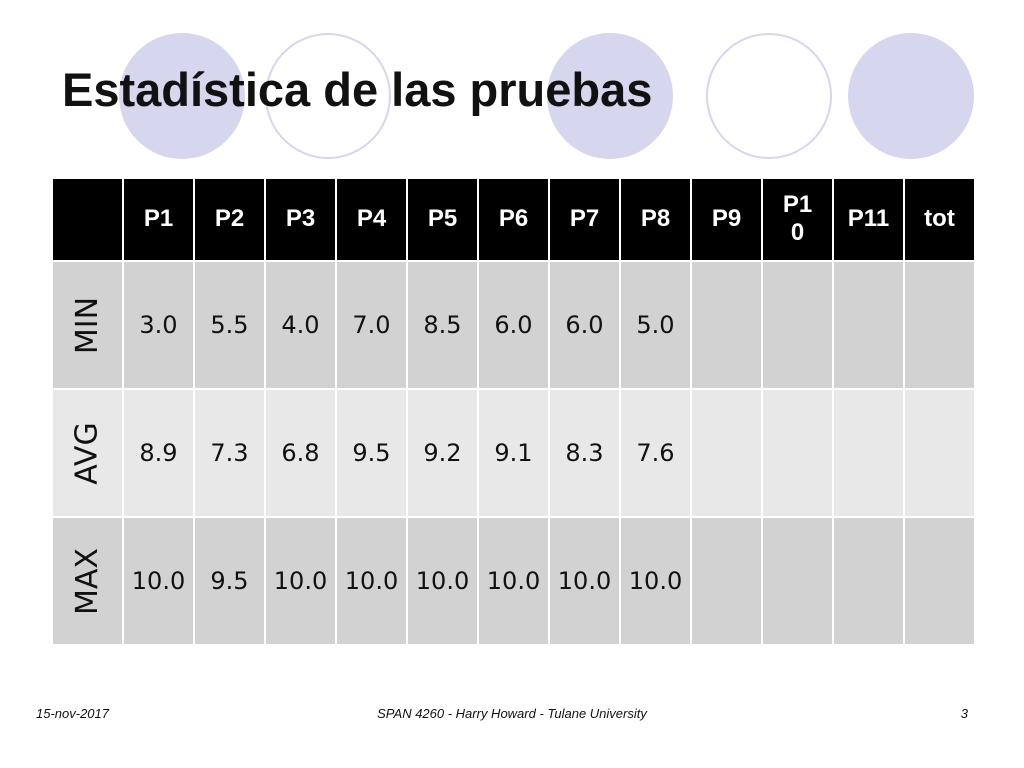 The image size is (1024, 768). I want to click on table-cell: 5.0, so click(655, 325).